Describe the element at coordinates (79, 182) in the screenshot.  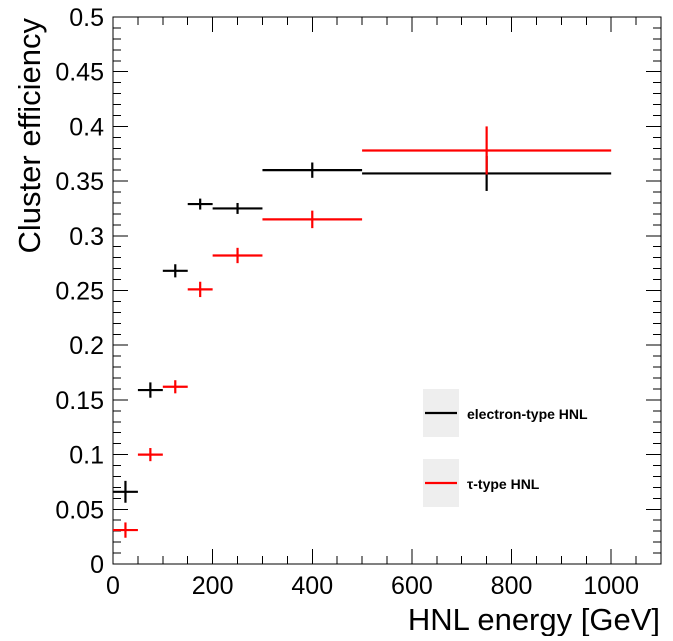
I see `y-tick-label: 0.35` at that location.